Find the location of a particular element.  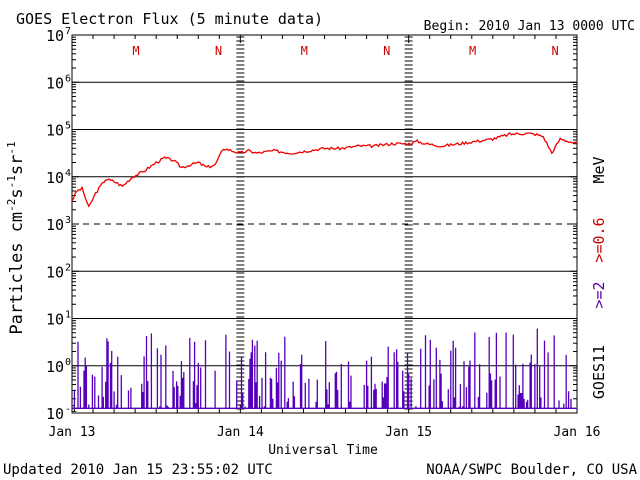

y-axis-label-part: s is located at coordinates (17, 193).